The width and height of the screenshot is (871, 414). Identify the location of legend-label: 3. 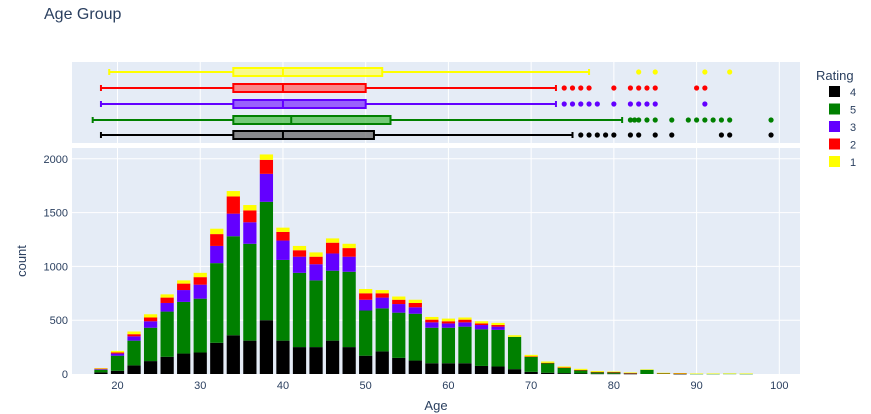
(853, 128).